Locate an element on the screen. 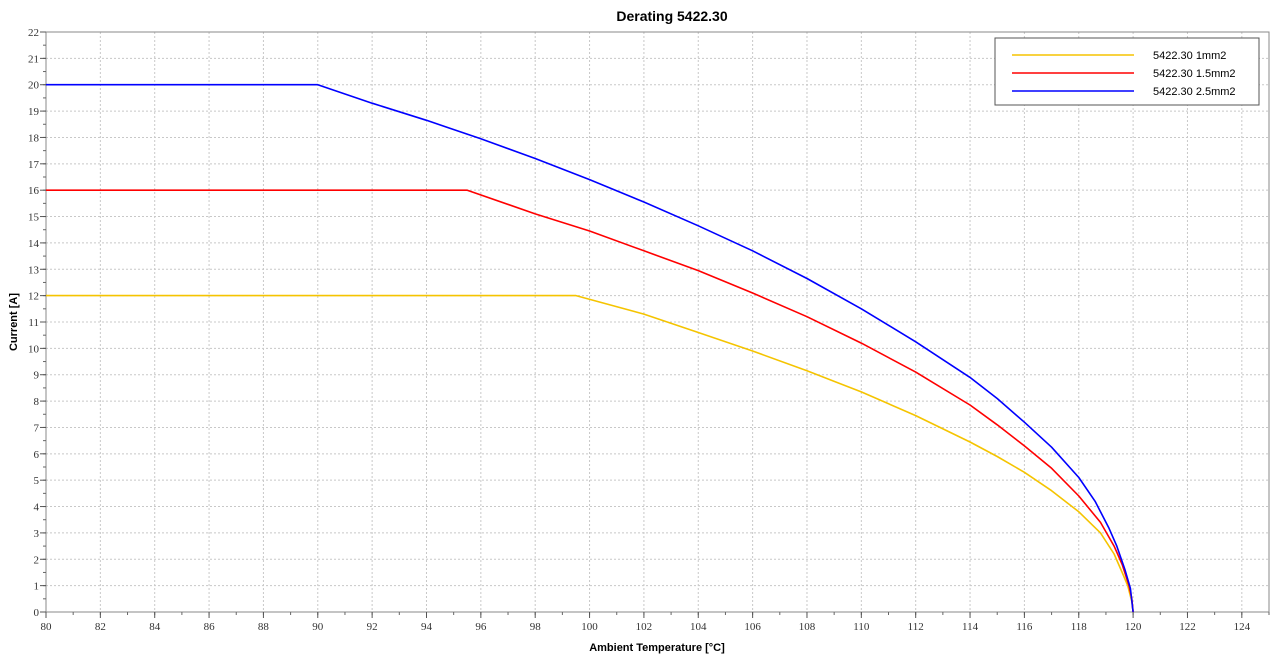 Image resolution: width=1273 pixels, height=657 pixels. legend-box is located at coordinates (1127, 71).